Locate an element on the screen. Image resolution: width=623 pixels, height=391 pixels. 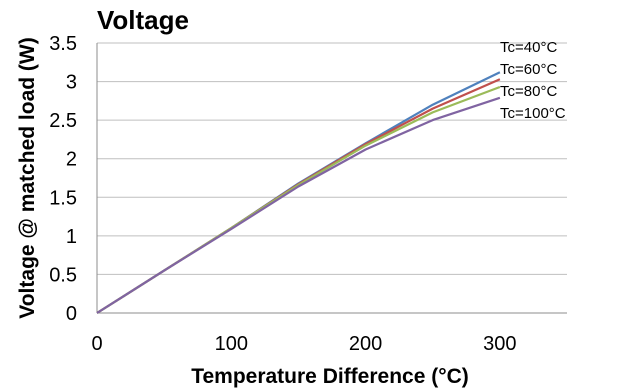
legend: Tc=40°C Tc=60°C Tc=80°C Tc=100°C is located at coordinates (533, 80).